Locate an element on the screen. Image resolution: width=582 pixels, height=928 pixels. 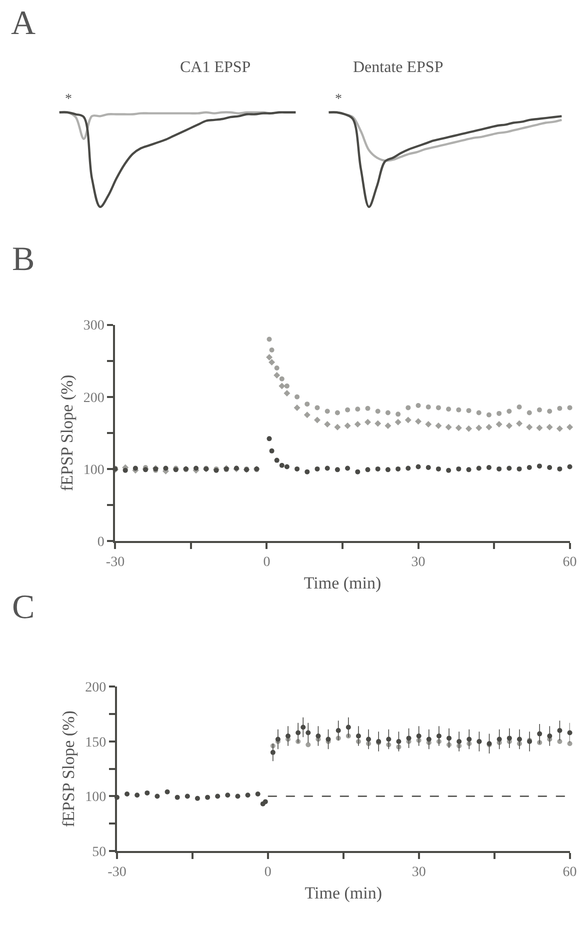
text: B is located at coordinates (23, 259).